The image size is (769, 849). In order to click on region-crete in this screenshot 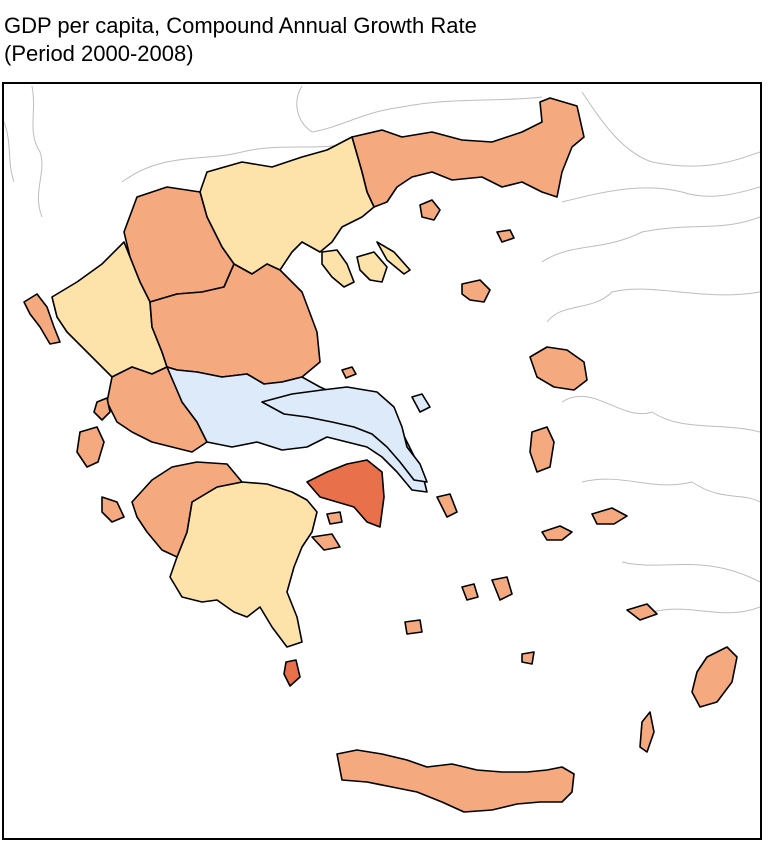, I will do `click(455, 781)`.